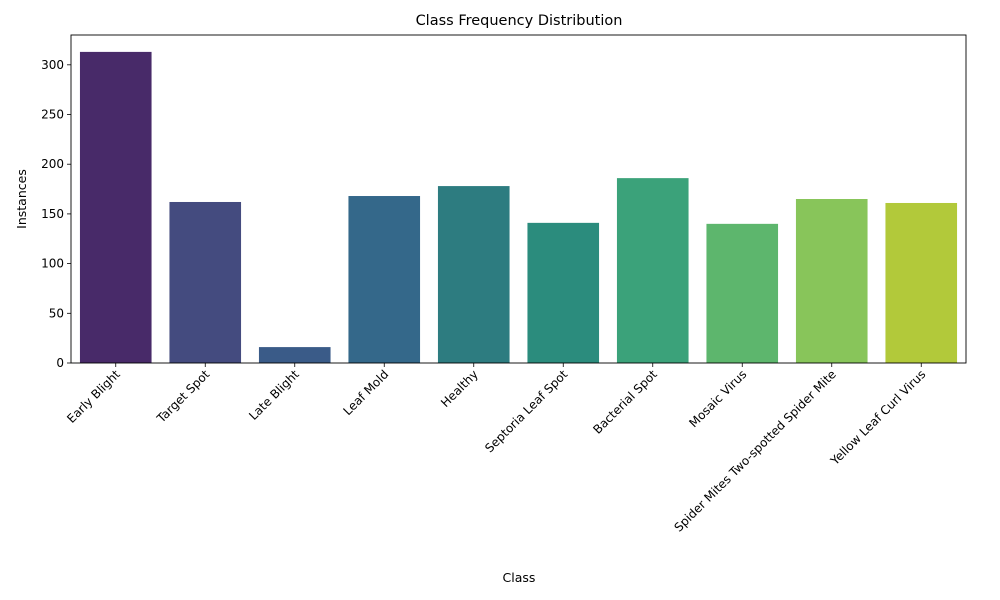 Image resolution: width=1000 pixels, height=600 pixels. Describe the element at coordinates (52, 65) in the screenshot. I see `y-tick-label-6: 300` at that location.